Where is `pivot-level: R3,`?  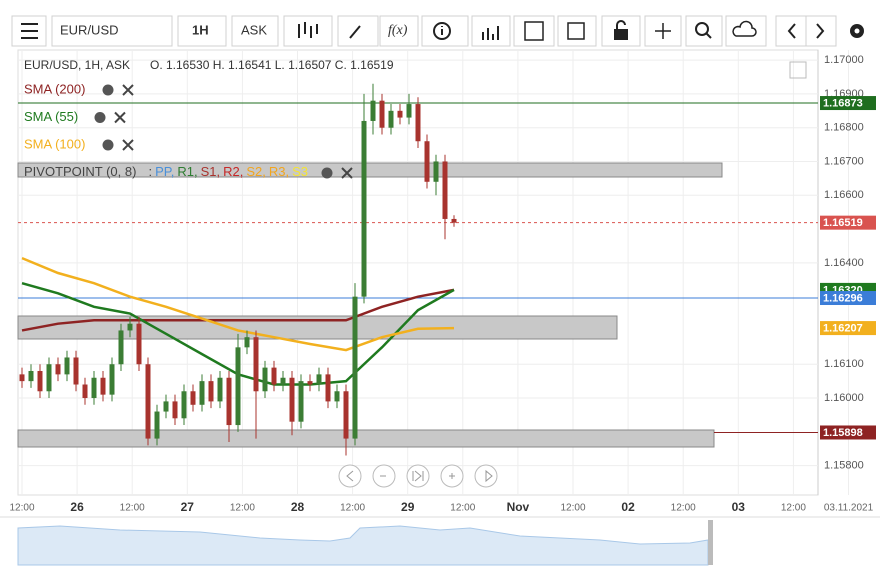
pivot-level: R3, is located at coordinates (279, 171).